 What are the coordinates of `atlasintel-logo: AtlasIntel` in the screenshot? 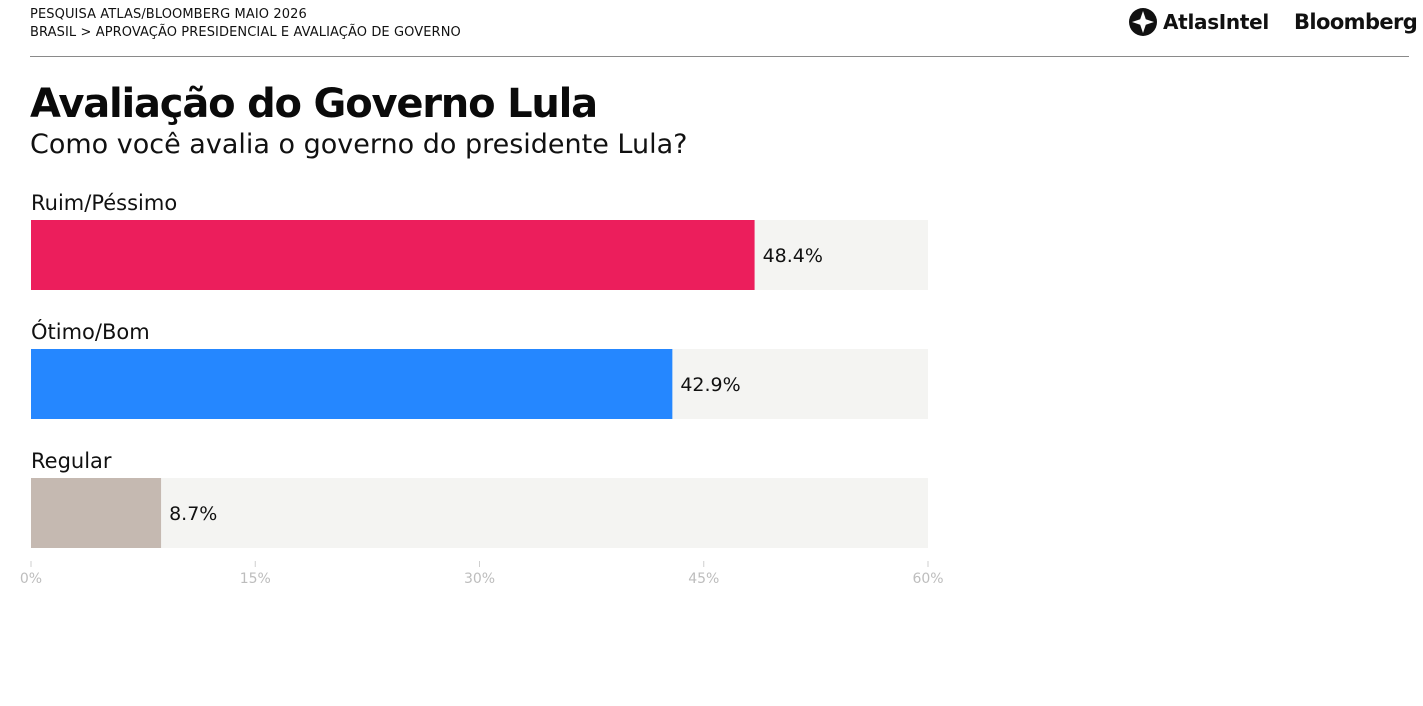 It's located at (1198, 22).